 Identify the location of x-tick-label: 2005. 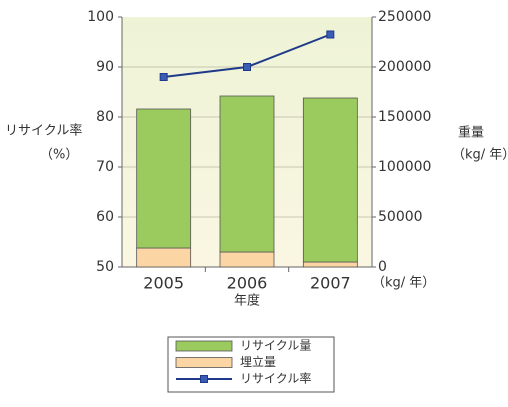
(163, 283).